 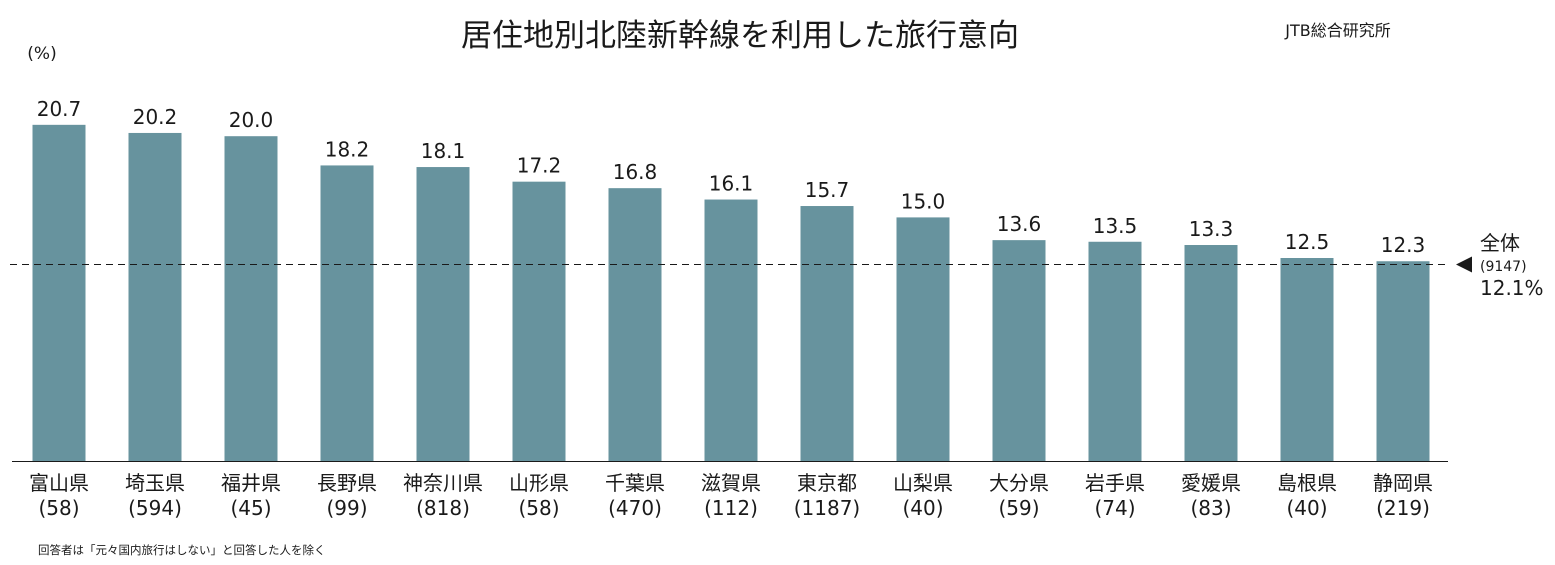 I want to click on value-label-8: 16.1, so click(x=731, y=184).